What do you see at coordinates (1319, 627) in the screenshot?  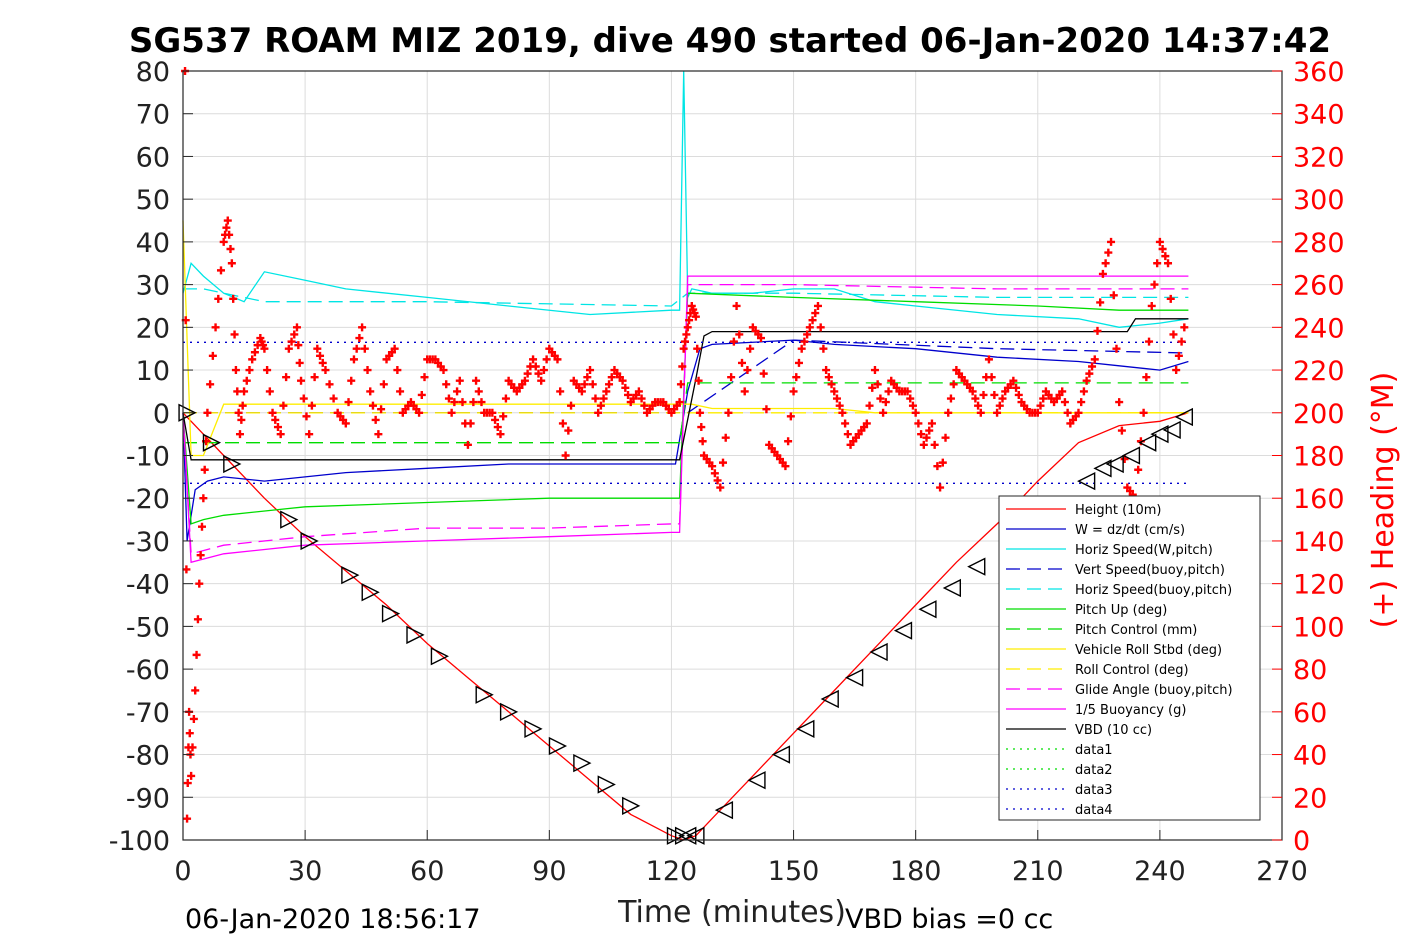 I see `y-right-tick-label: 100` at bounding box center [1319, 627].